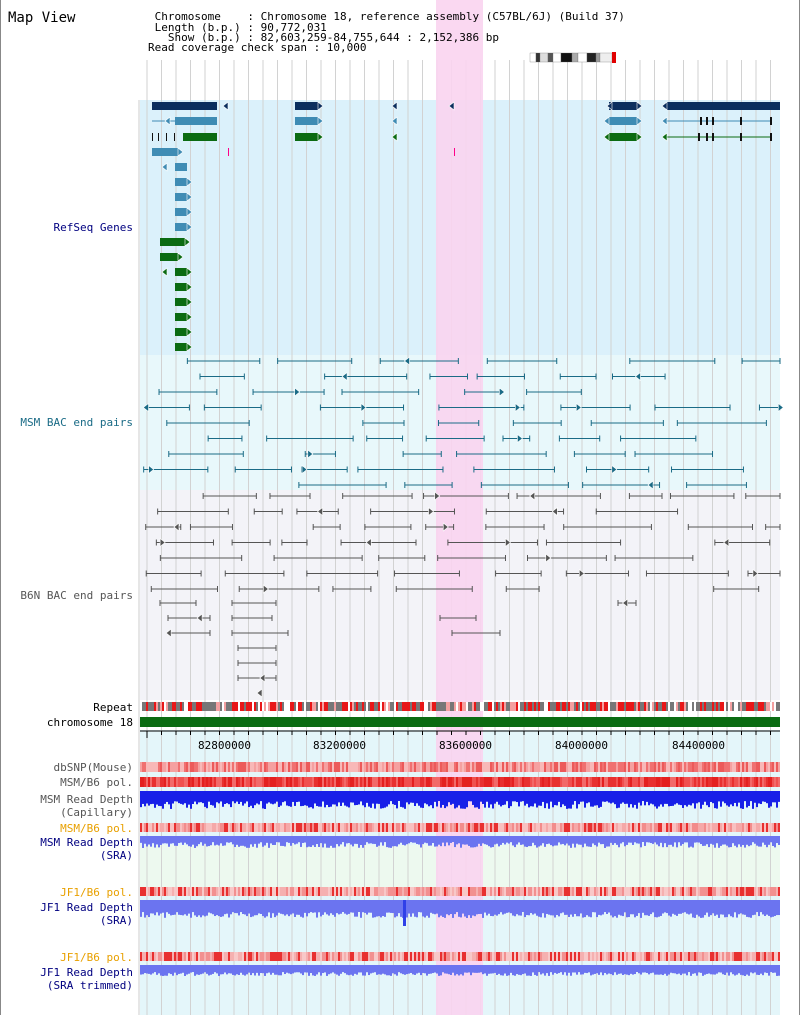 The width and height of the screenshot is (800, 1015). I want to click on msm-pol-sra-track-label: MSM/B6 pol., so click(96, 828).